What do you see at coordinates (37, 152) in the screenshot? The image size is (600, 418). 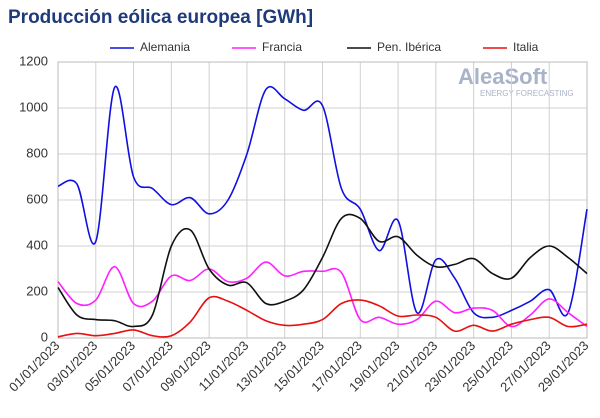 I see `y-tick-label: 800` at bounding box center [37, 152].